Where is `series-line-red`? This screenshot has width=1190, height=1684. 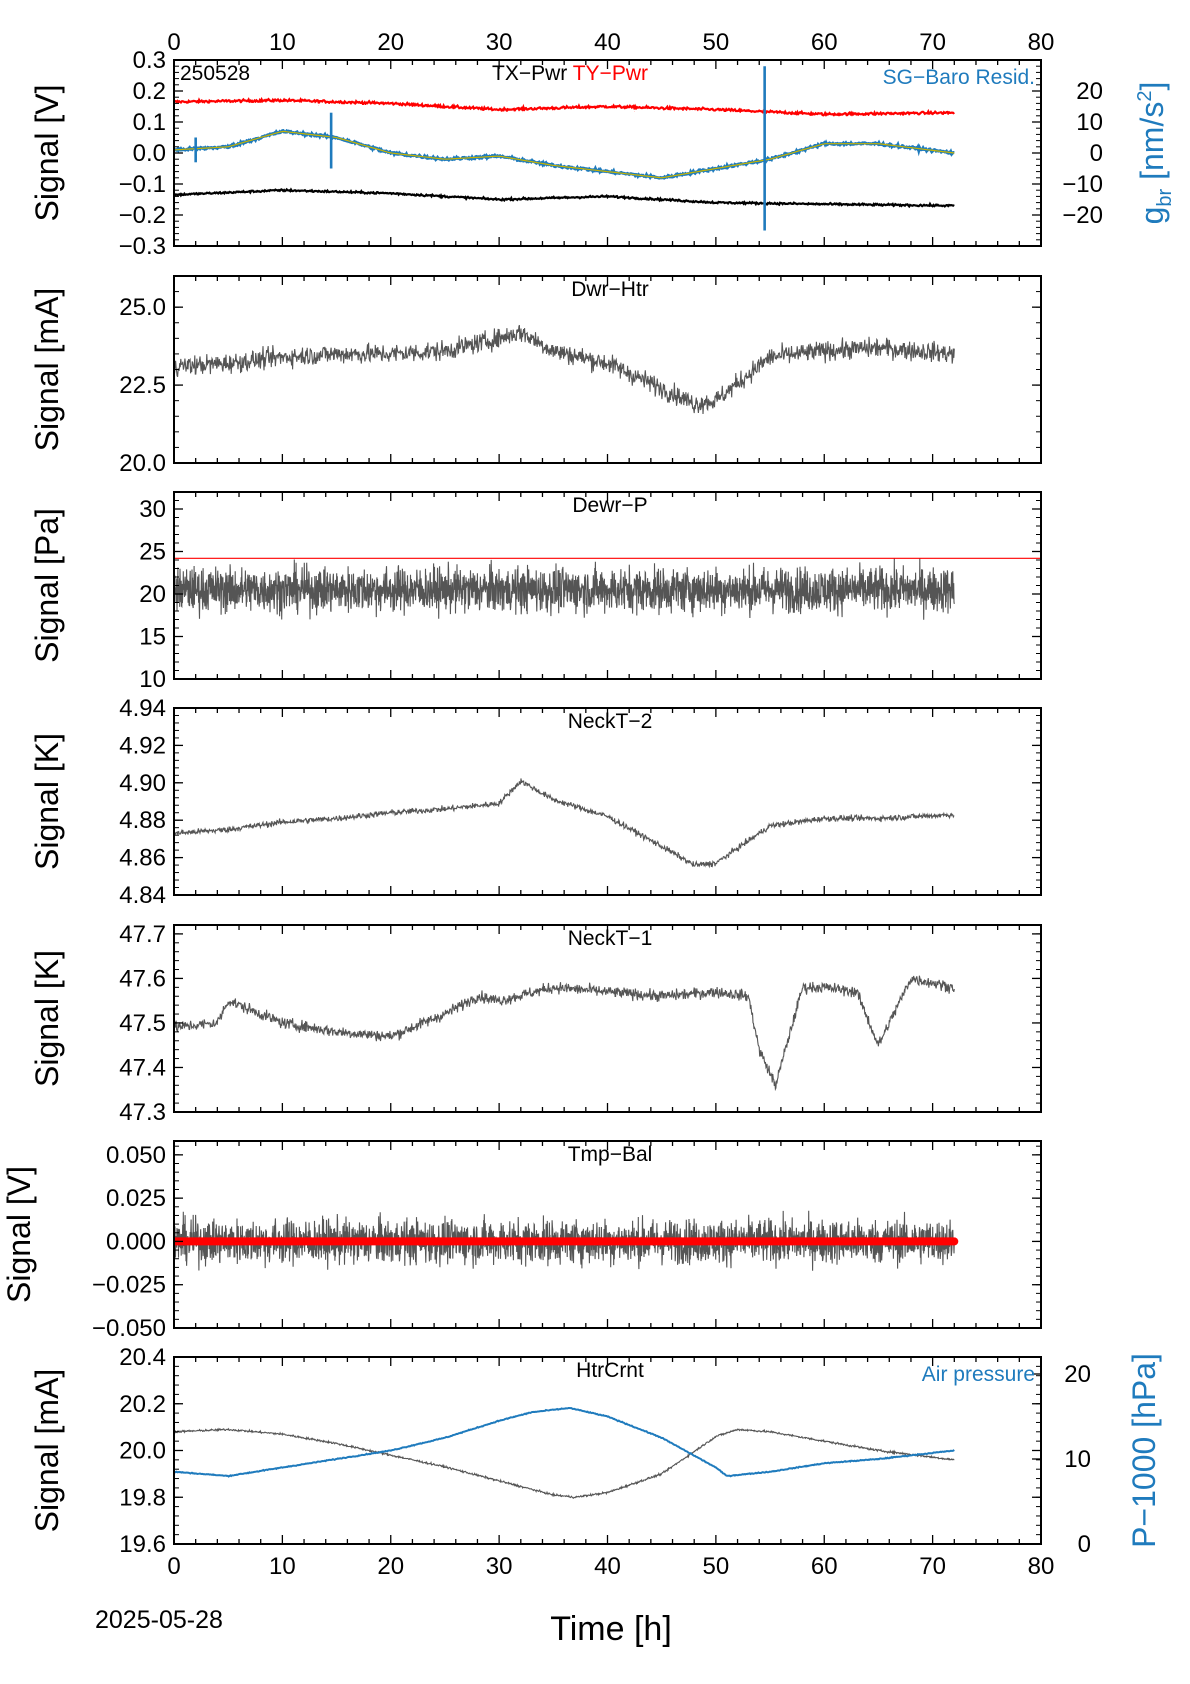 series-line-red is located at coordinates (564, 107).